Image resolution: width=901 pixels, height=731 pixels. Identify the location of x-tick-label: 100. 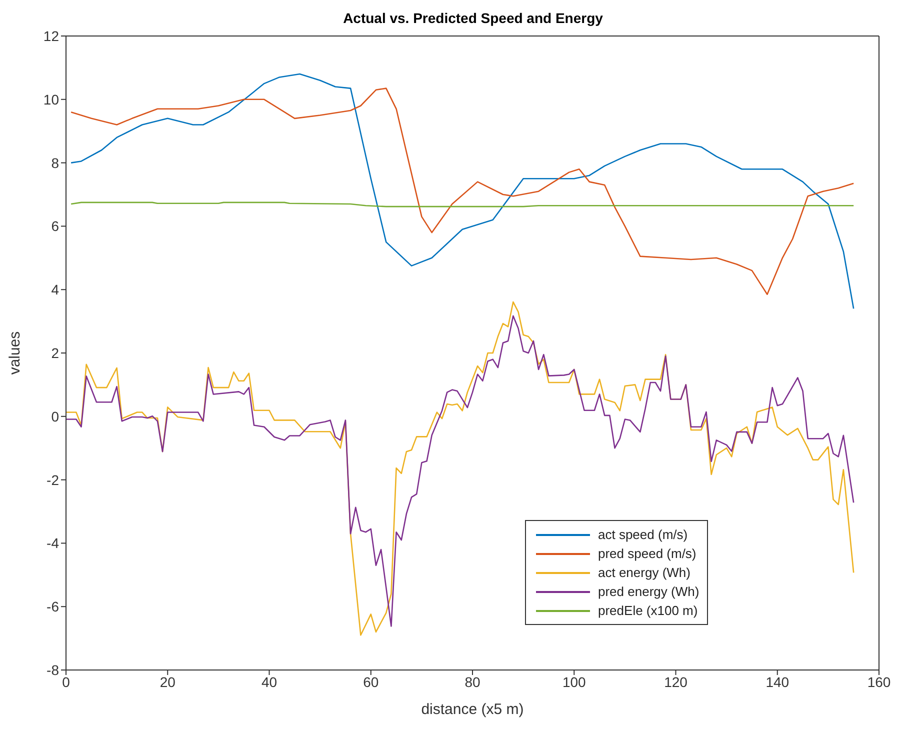
(574, 682).